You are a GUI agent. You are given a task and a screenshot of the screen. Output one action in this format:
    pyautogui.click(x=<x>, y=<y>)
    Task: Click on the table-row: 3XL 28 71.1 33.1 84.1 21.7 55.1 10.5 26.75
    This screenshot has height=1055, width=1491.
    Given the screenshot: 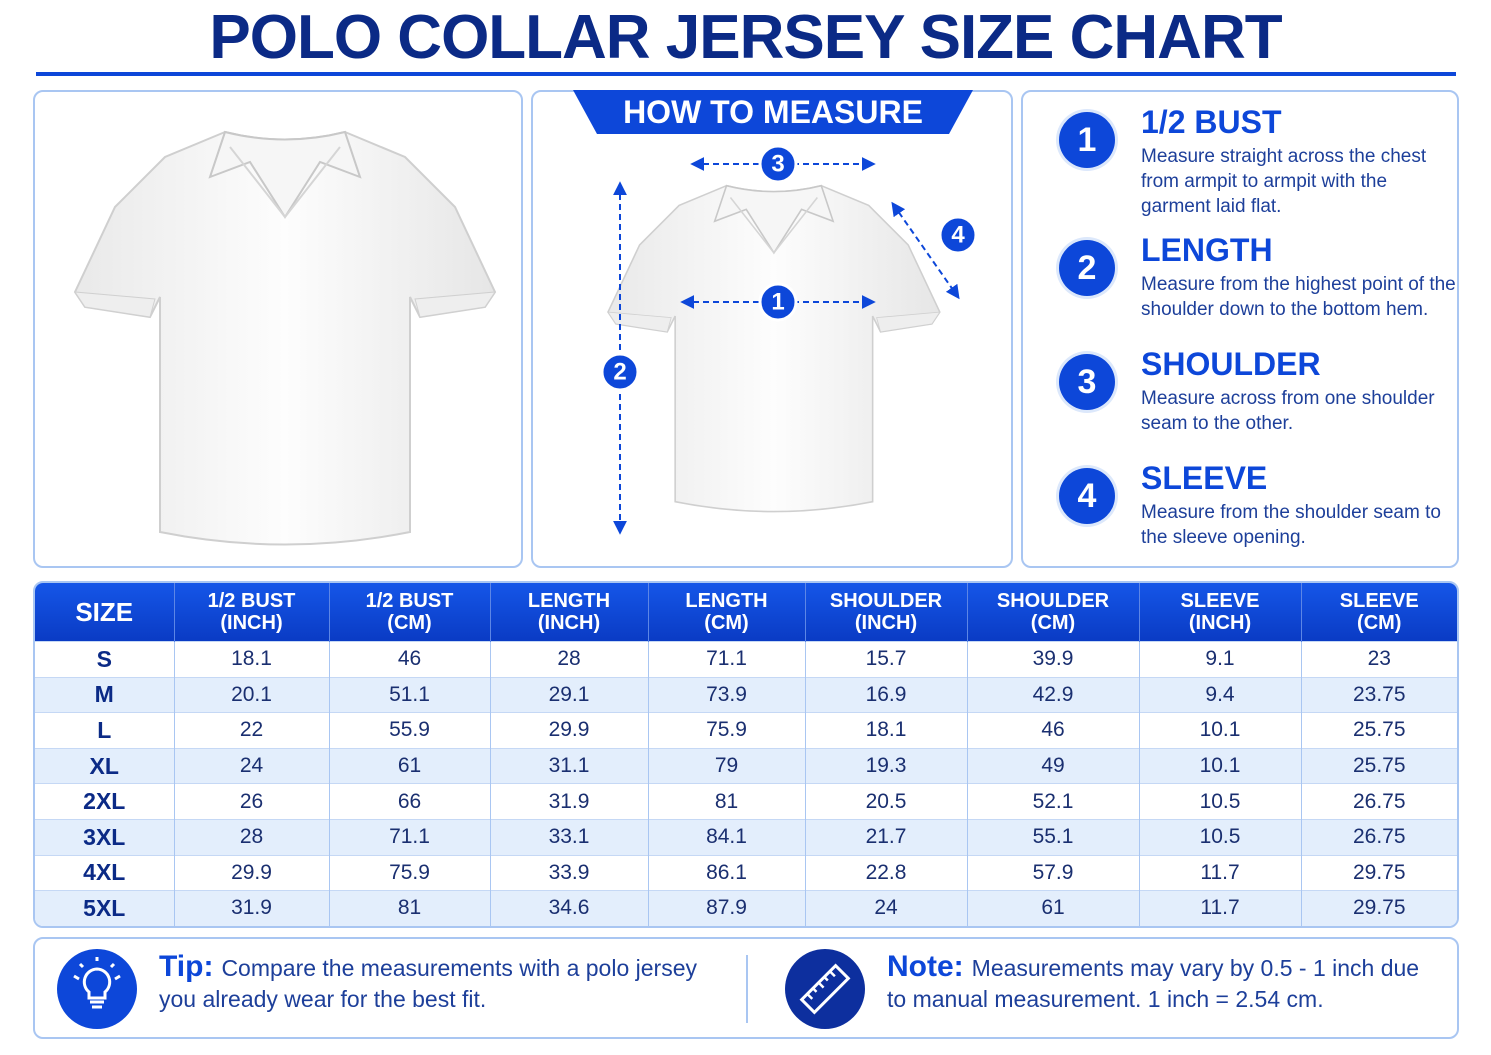 What is the action you would take?
    pyautogui.click(x=746, y=837)
    